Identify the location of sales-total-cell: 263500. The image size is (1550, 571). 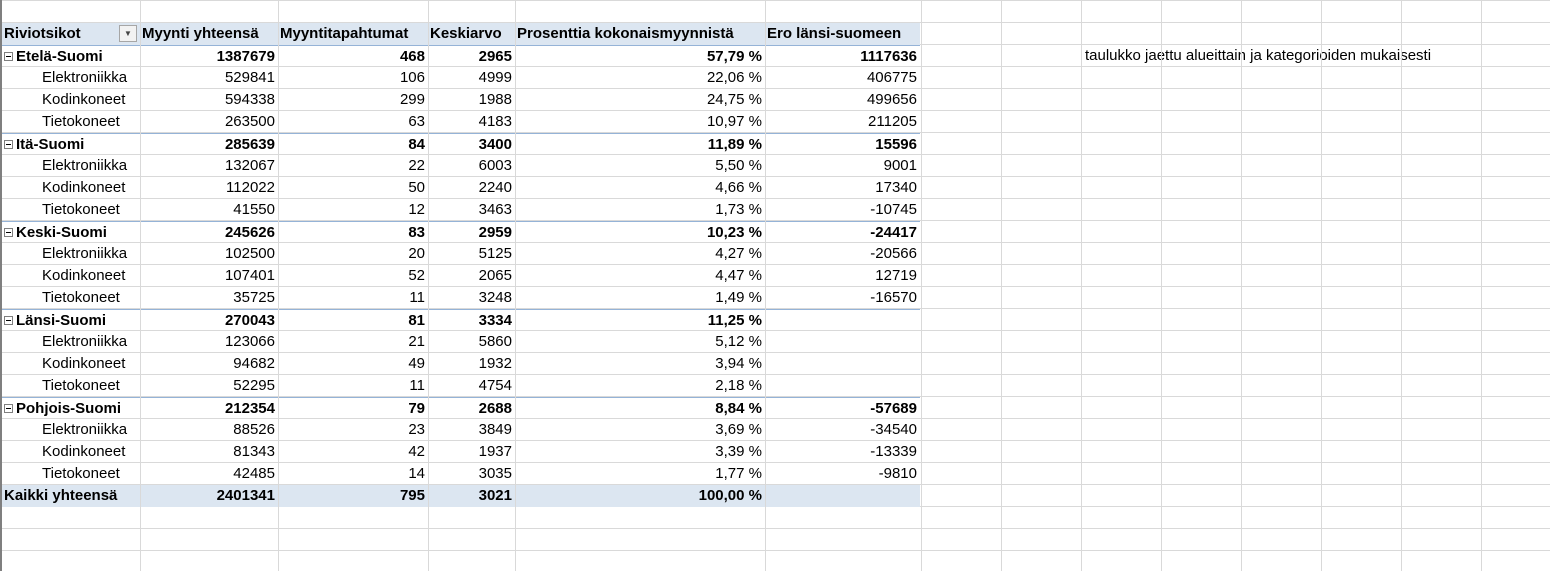
(209, 122).